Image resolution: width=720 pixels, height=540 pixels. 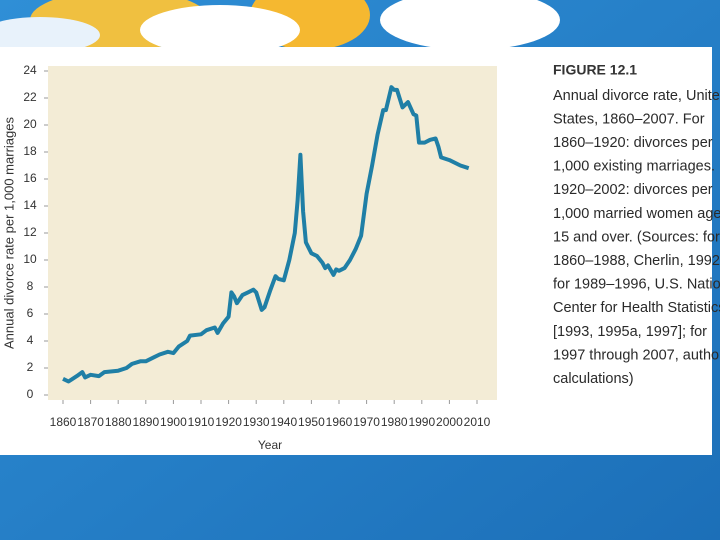 I want to click on x-tick-label: 1920, so click(x=228, y=422).